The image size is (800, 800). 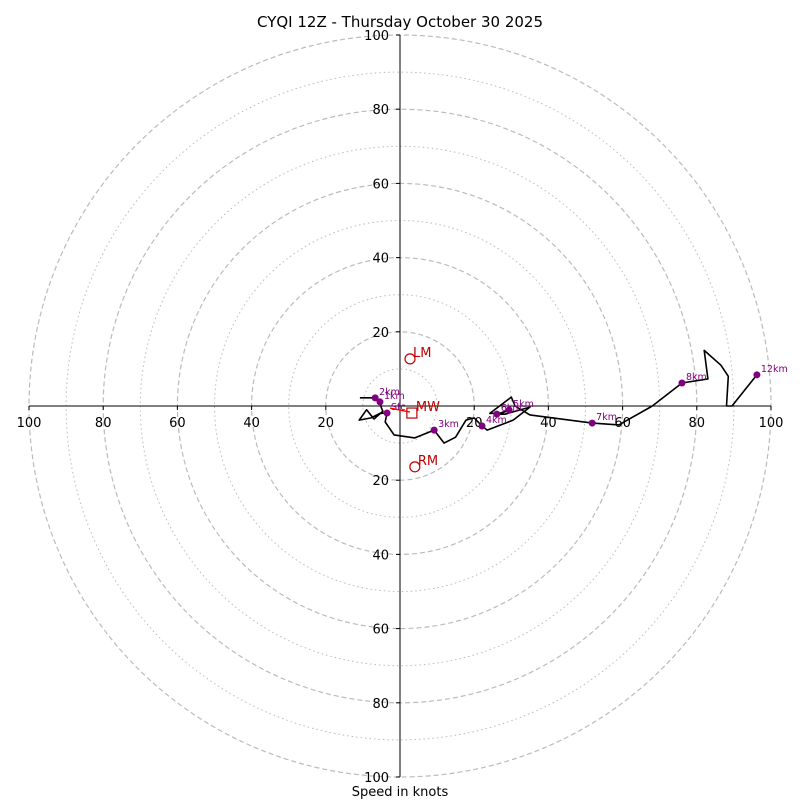 I want to click on height-marker-2km, so click(x=375, y=398).